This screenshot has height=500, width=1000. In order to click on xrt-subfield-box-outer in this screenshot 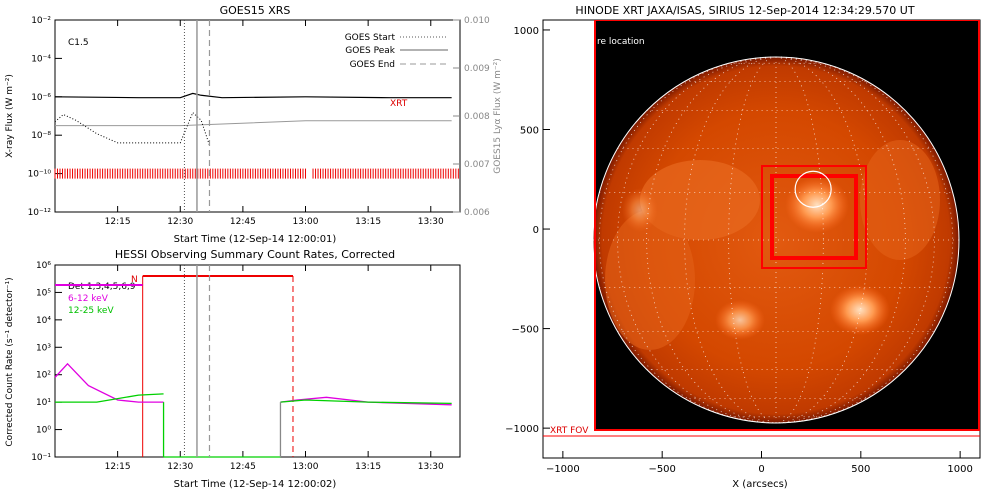, I will do `click(814, 217)`.